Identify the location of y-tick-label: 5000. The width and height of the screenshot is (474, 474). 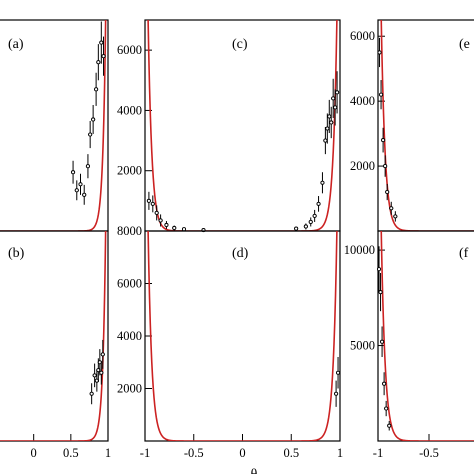
(362, 346).